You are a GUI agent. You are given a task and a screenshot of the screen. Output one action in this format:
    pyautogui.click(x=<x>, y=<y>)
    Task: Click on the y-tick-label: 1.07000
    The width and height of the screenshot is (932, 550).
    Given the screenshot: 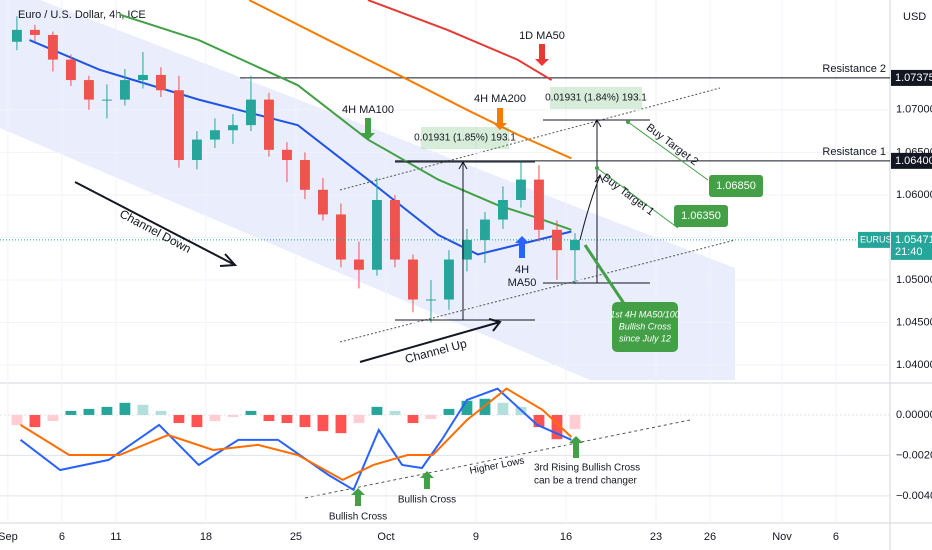 What is the action you would take?
    pyautogui.click(x=914, y=110)
    